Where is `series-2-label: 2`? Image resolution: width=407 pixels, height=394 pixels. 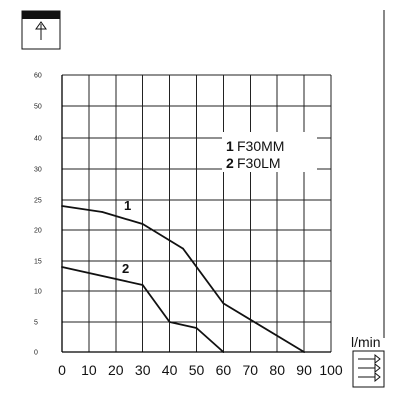 series-2-label: 2 is located at coordinates (125, 268).